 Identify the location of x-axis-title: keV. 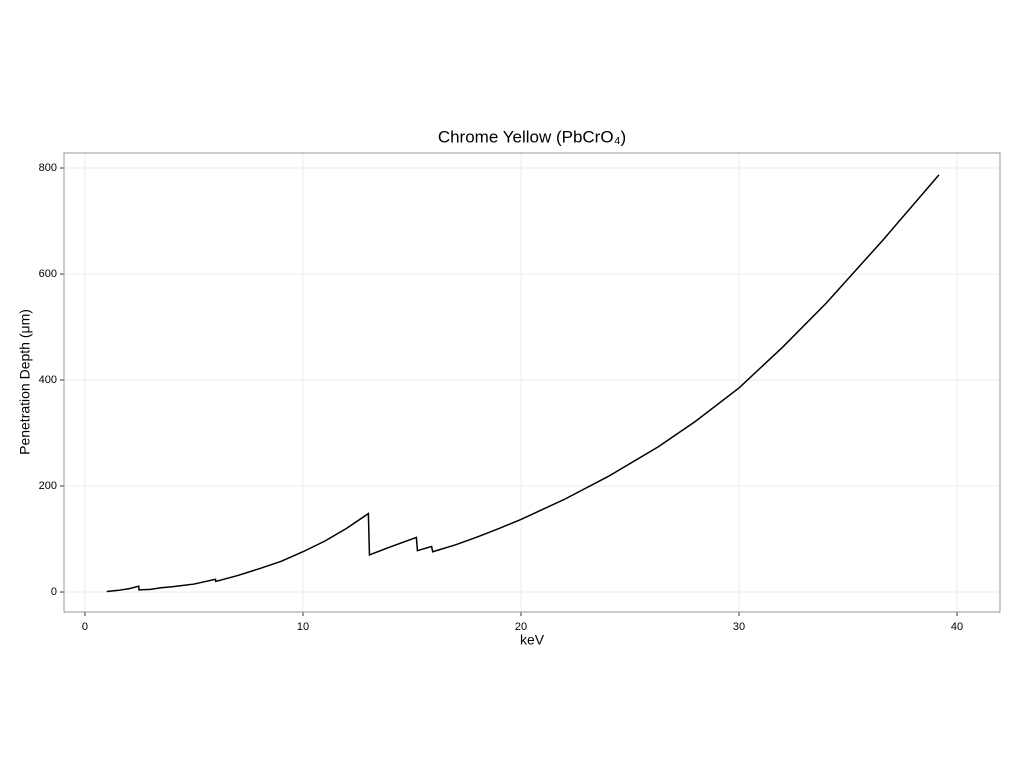
(532, 640).